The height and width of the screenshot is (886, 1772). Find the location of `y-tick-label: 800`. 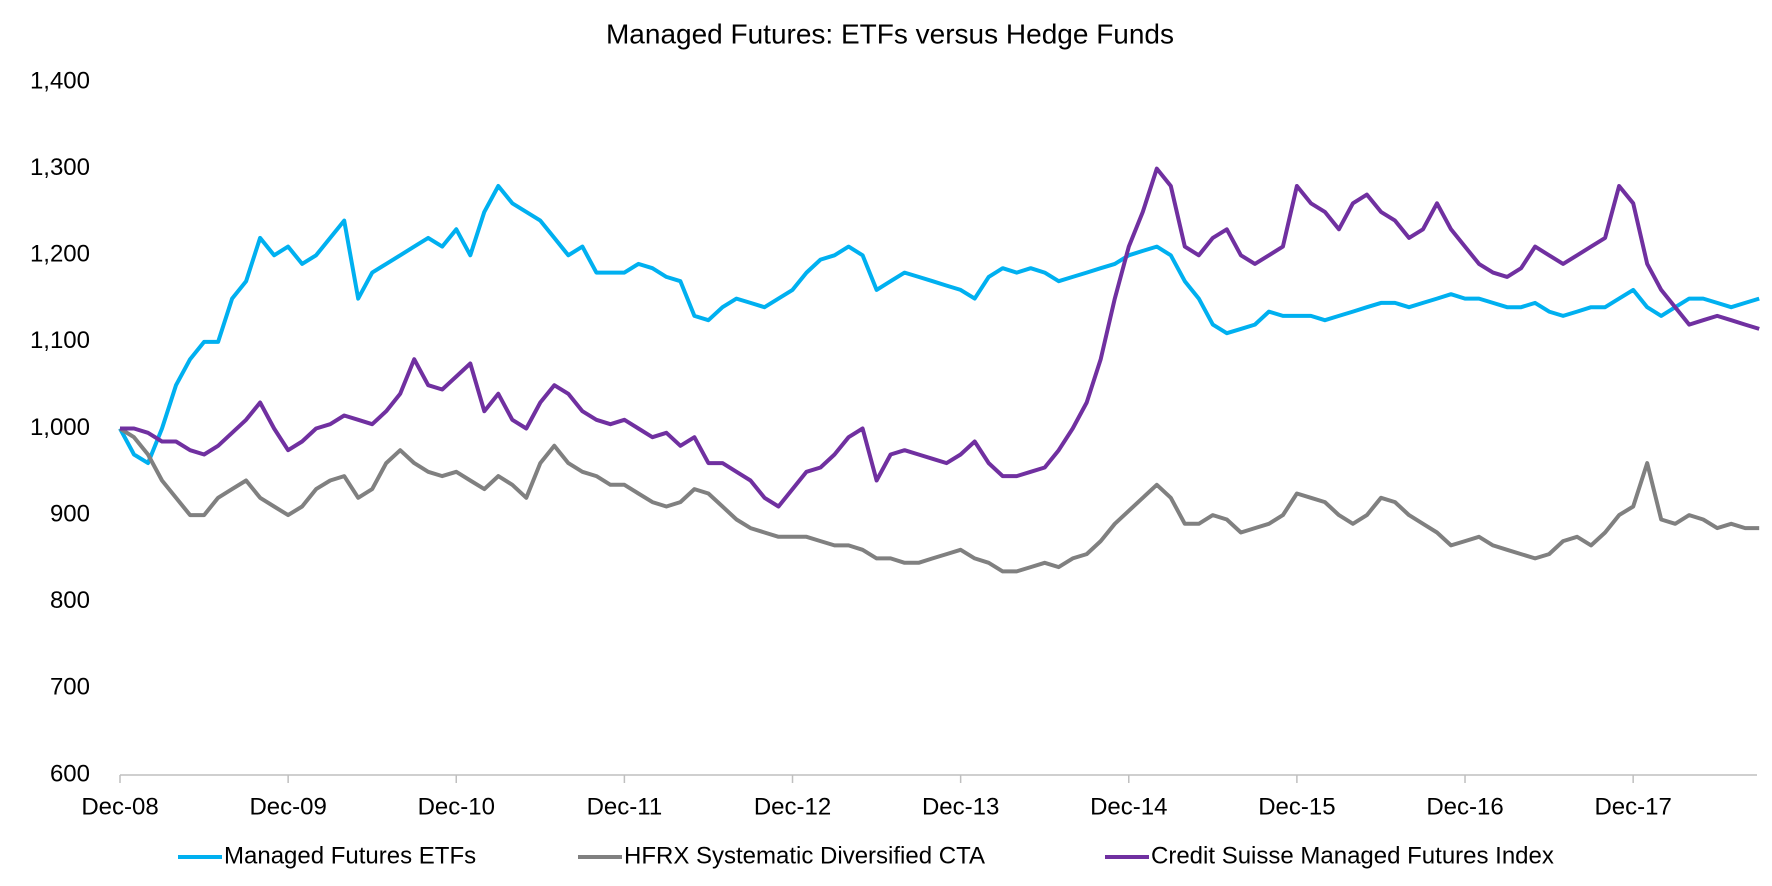

y-tick-label: 800 is located at coordinates (70, 600).